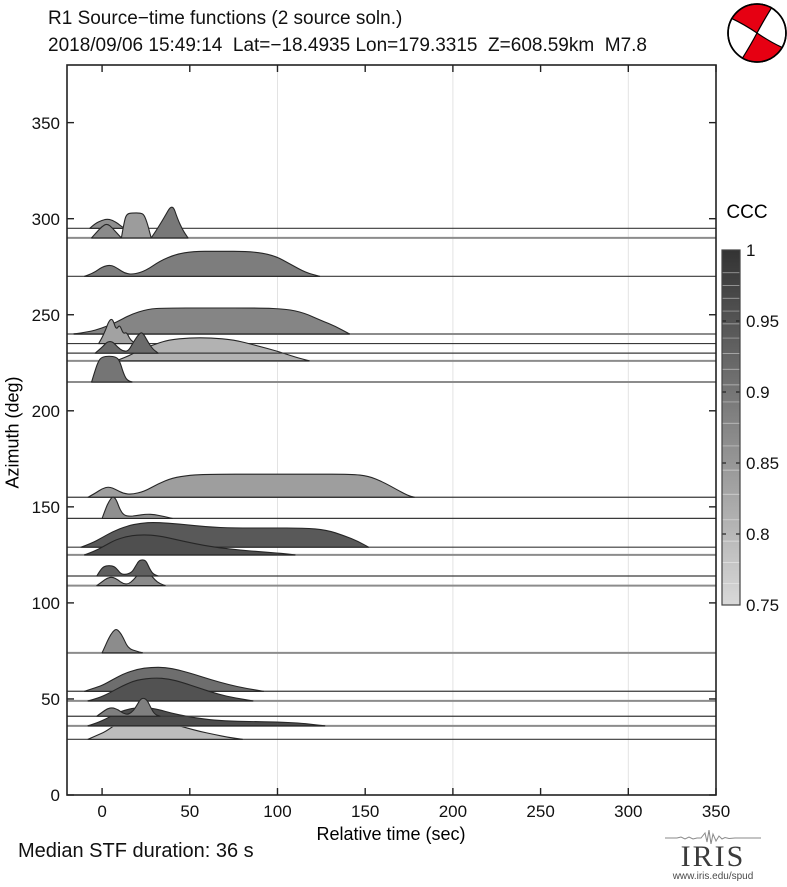 The image size is (787, 887). Describe the element at coordinates (757, 33) in the screenshot. I see `focal-mechanism-beachball-icon` at that location.